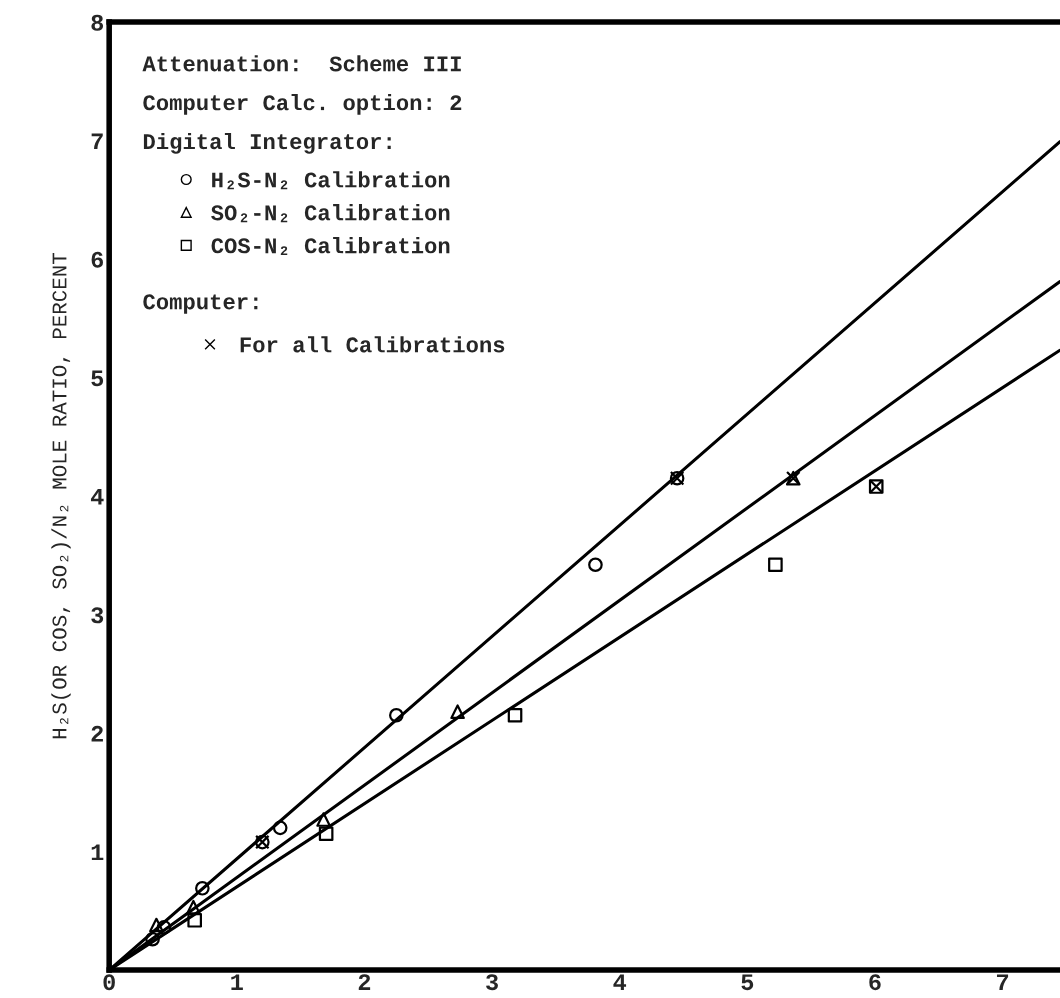 Image resolution: width=1060 pixels, height=998 pixels. What do you see at coordinates (97, 22) in the screenshot?
I see `y-tick-label: 8` at bounding box center [97, 22].